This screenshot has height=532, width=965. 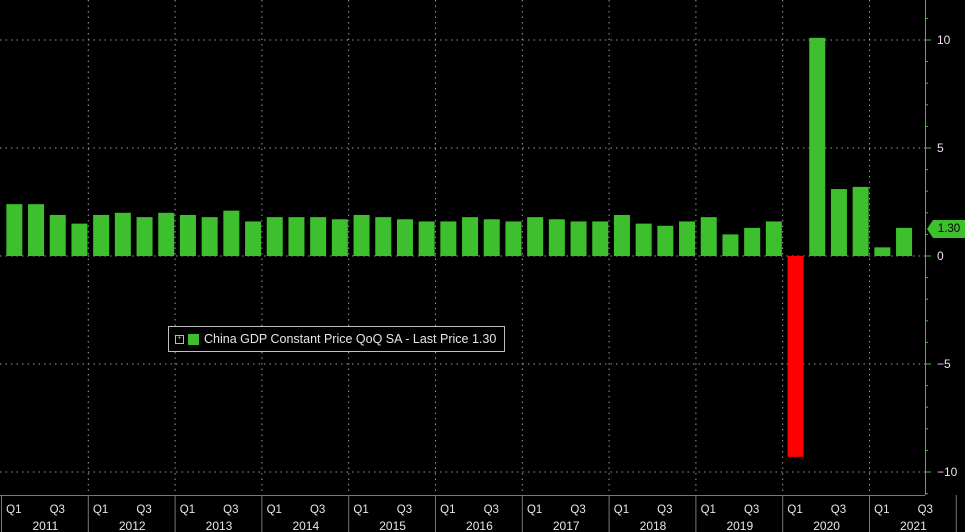 I want to click on last-price-tag: 1.30, so click(x=946, y=229).